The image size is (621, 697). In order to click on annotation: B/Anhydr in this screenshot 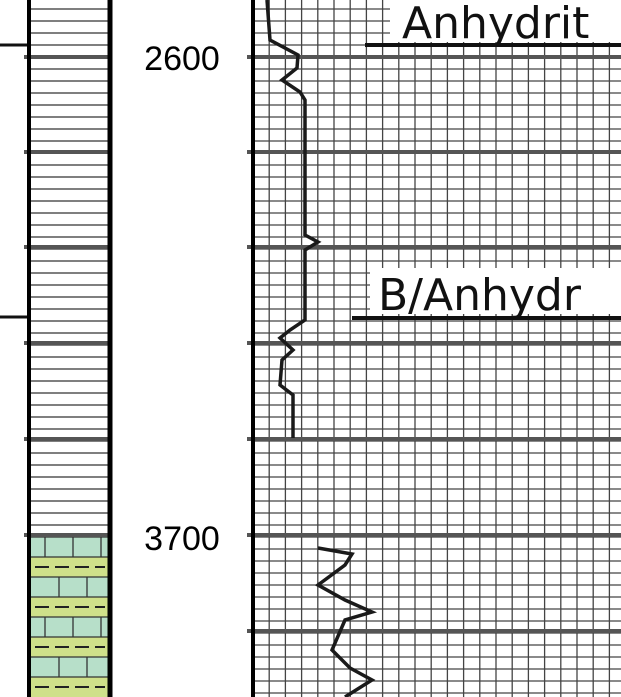, I will do `click(480, 295)`.